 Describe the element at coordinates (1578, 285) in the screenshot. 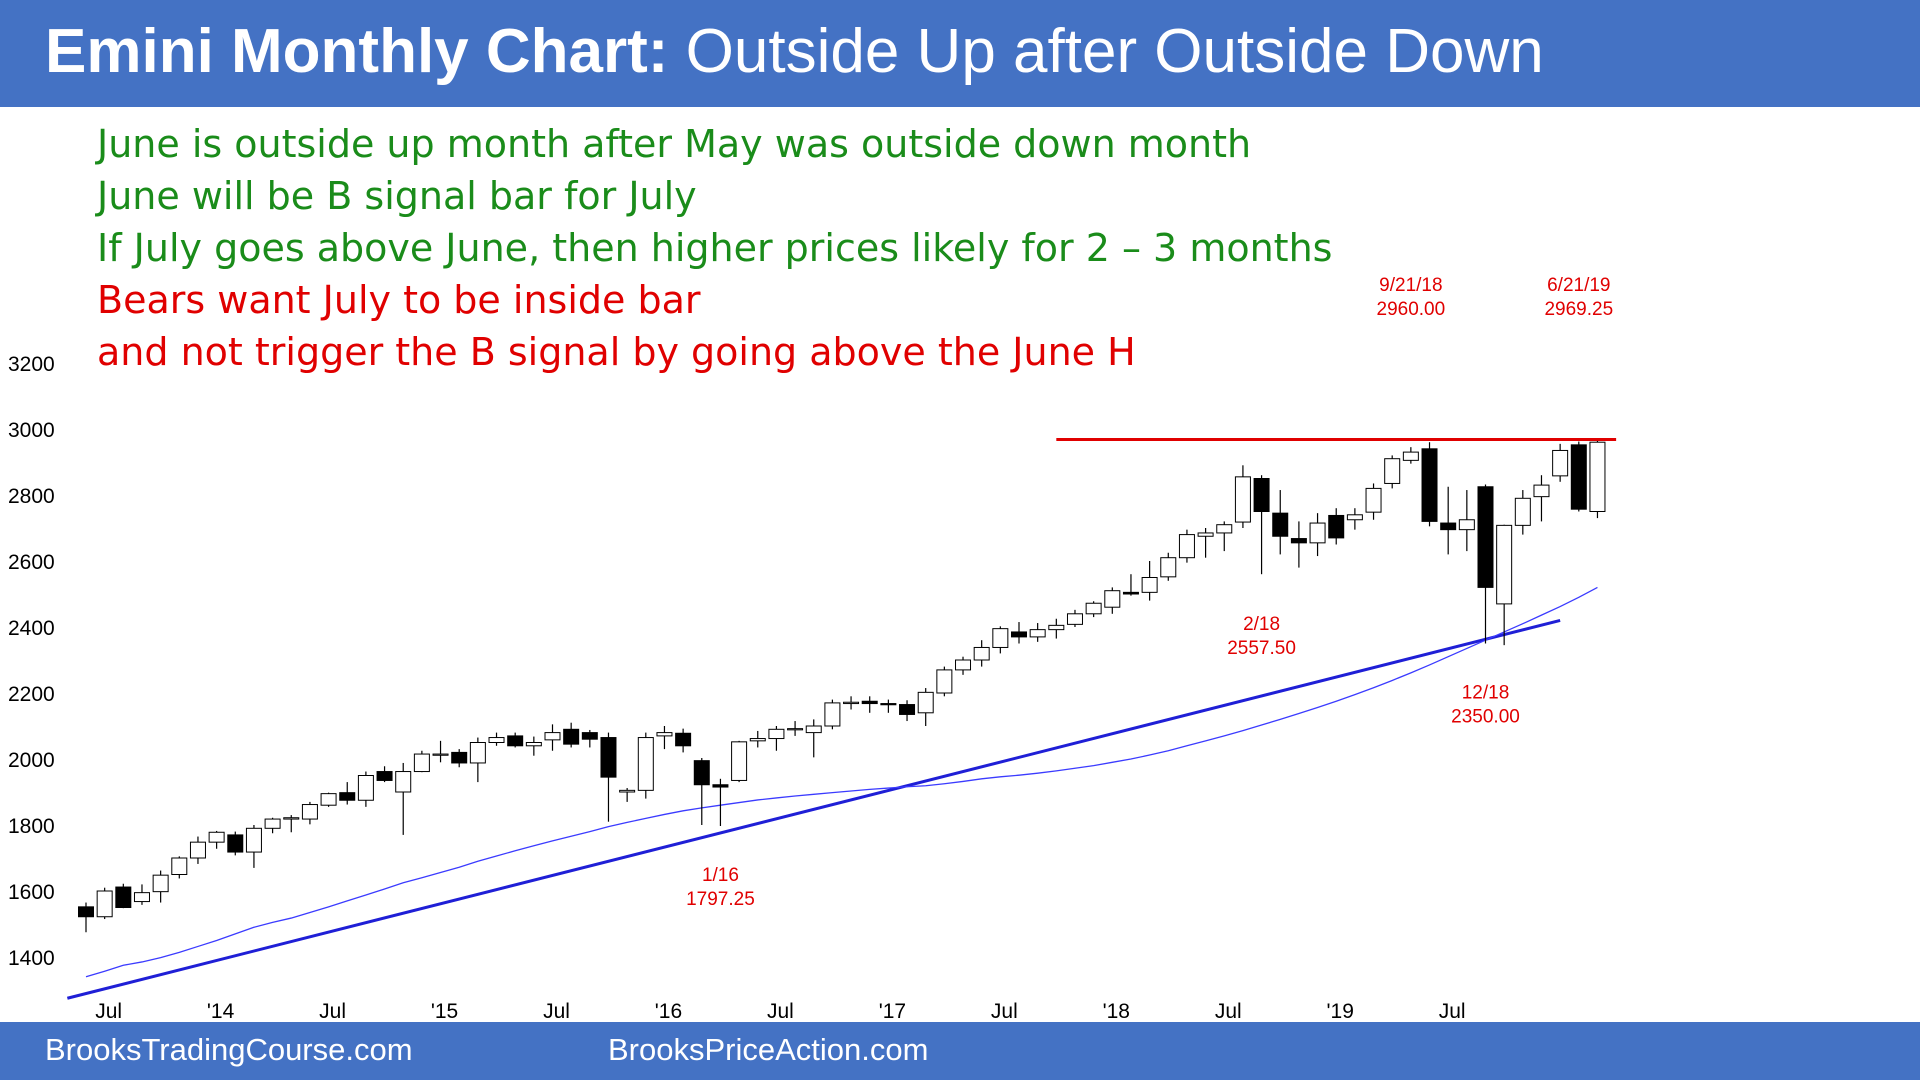

I see `chart-annotation: 6/21/19` at that location.